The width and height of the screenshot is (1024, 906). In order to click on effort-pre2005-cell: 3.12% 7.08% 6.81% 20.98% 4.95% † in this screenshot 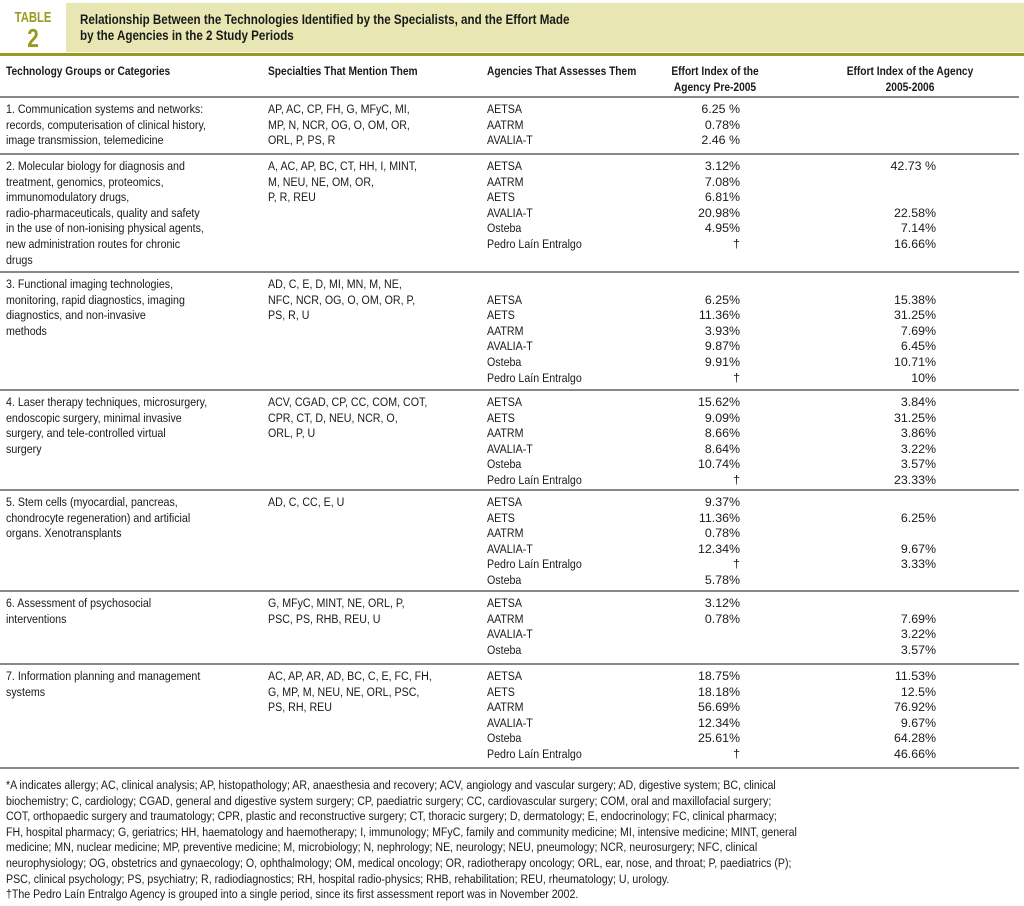, I will do `click(690, 206)`.